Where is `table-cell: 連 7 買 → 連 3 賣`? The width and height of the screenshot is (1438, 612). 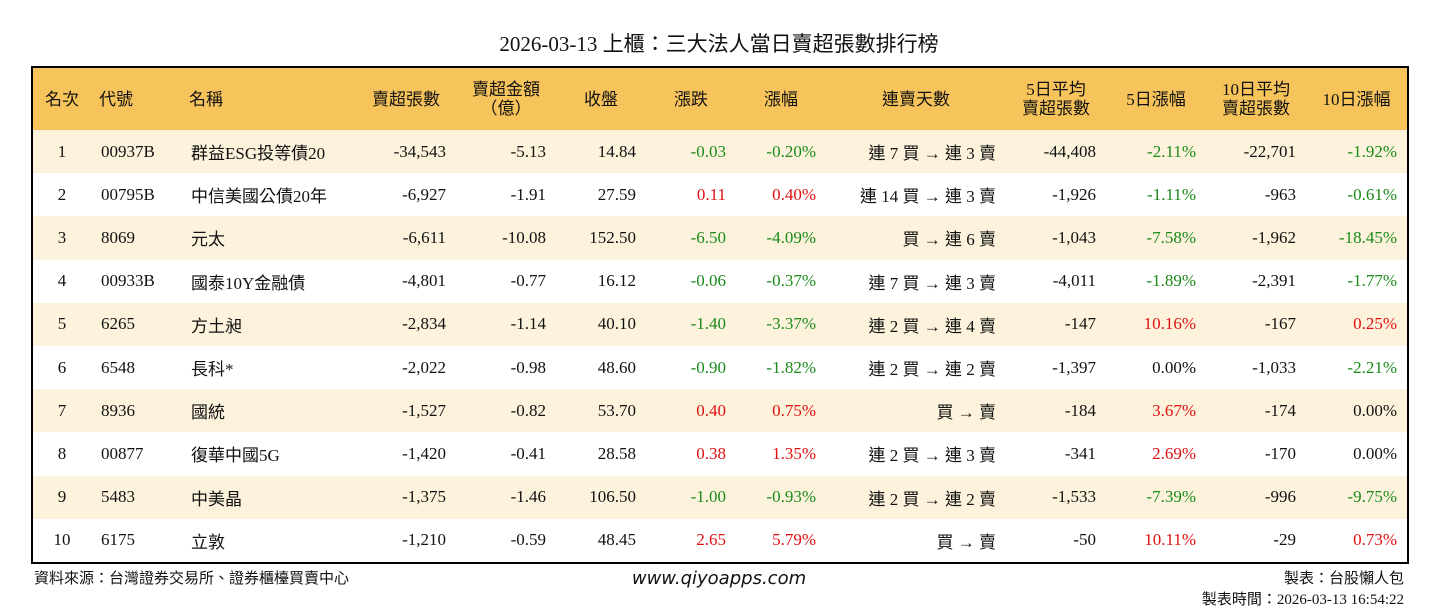 table-cell: 連 7 買 → 連 3 賣 is located at coordinates (932, 283).